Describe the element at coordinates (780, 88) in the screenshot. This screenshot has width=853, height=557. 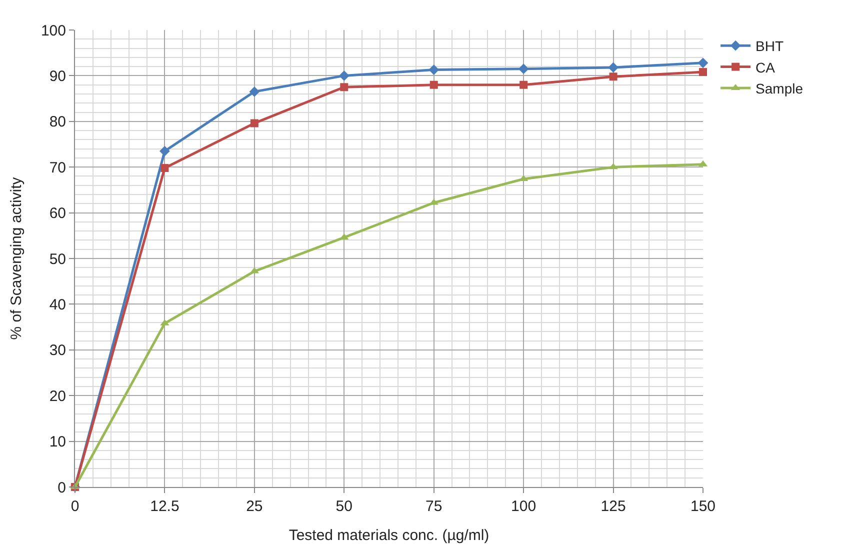
I see `legend-label: Sample` at that location.